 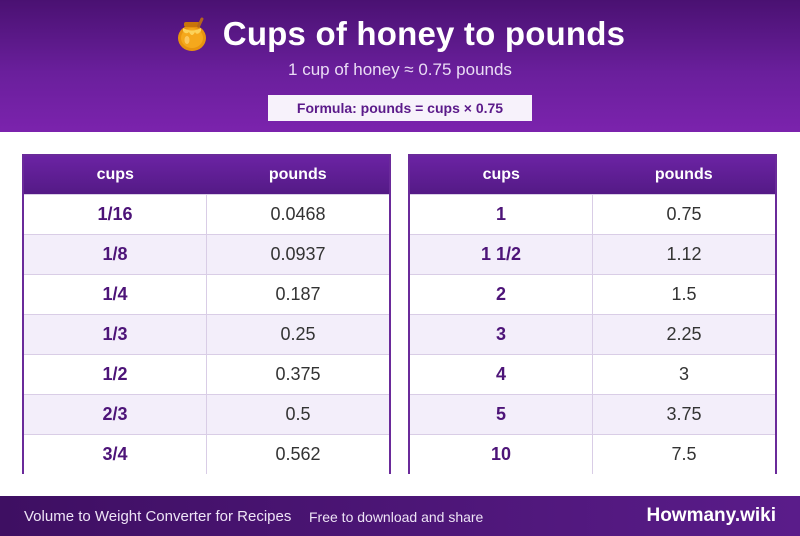 I want to click on cups-cell: 5, so click(x=501, y=413).